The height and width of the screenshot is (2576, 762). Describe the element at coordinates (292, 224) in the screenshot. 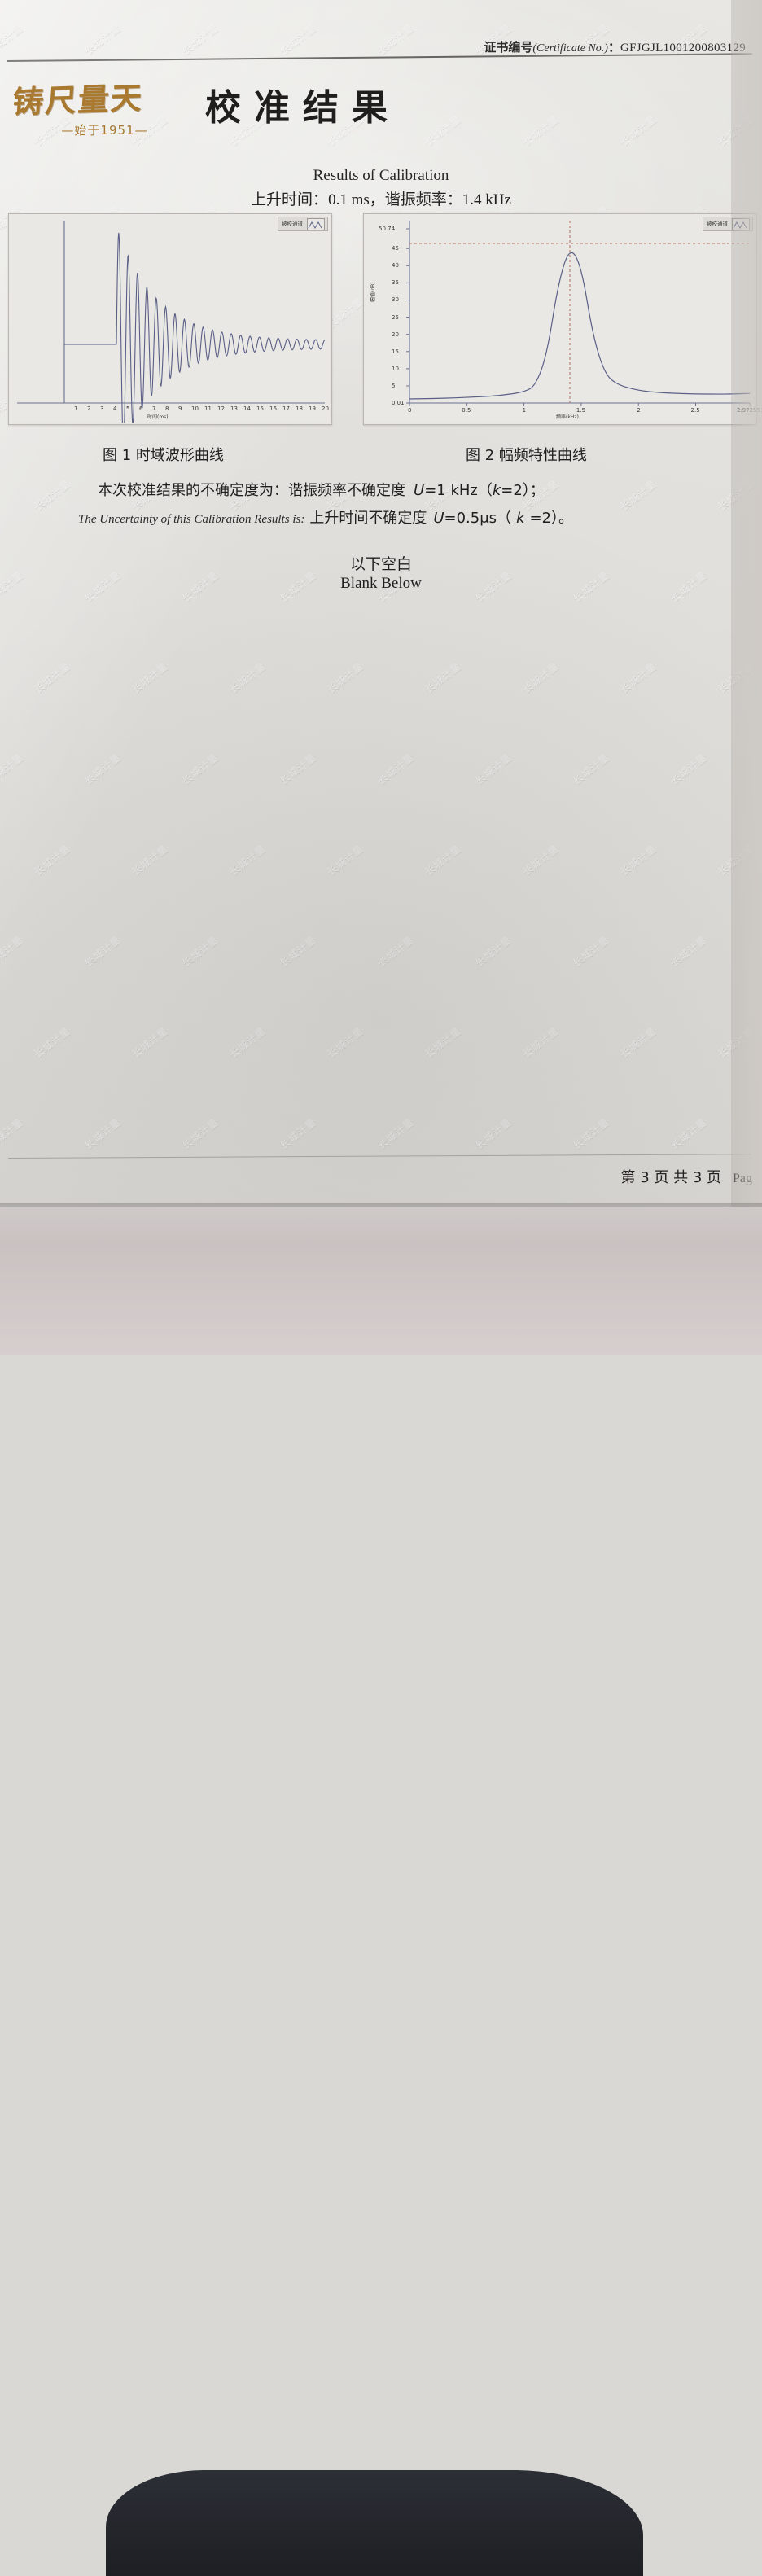

I see `chart1-legend-label: 被校通道` at that location.